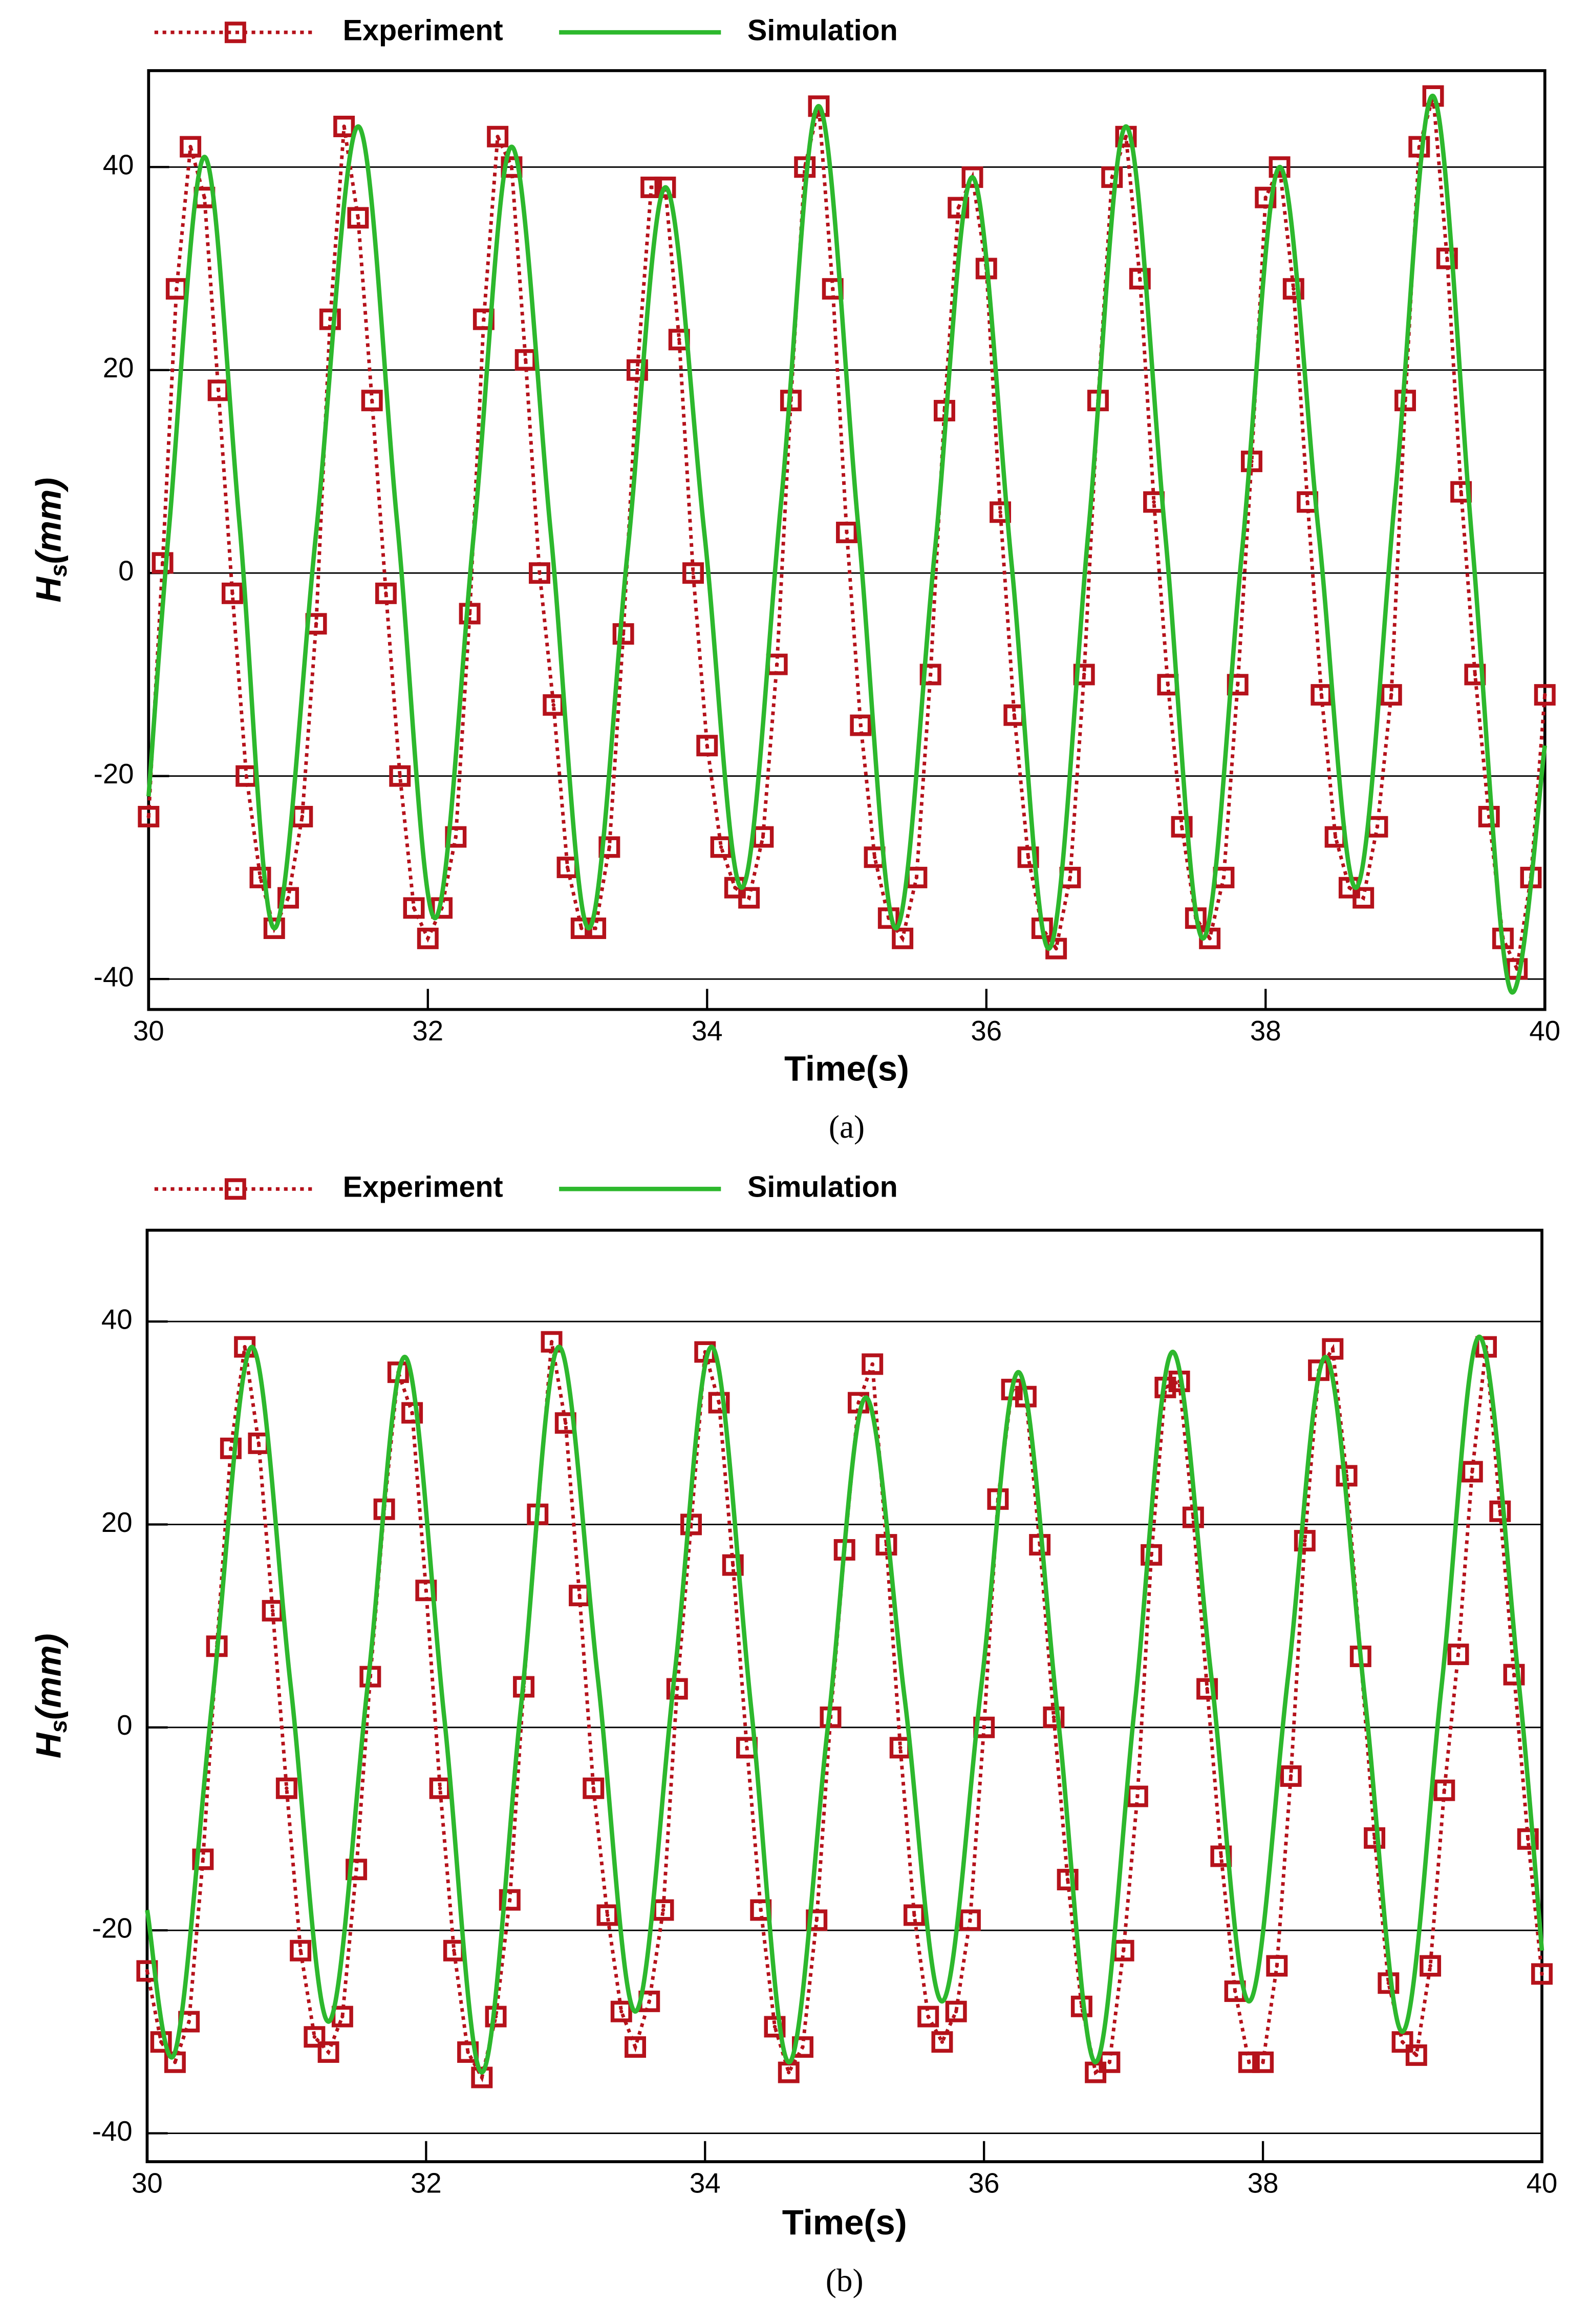  Describe the element at coordinates (118, 165) in the screenshot. I see `y-tick-label: 40` at that location.